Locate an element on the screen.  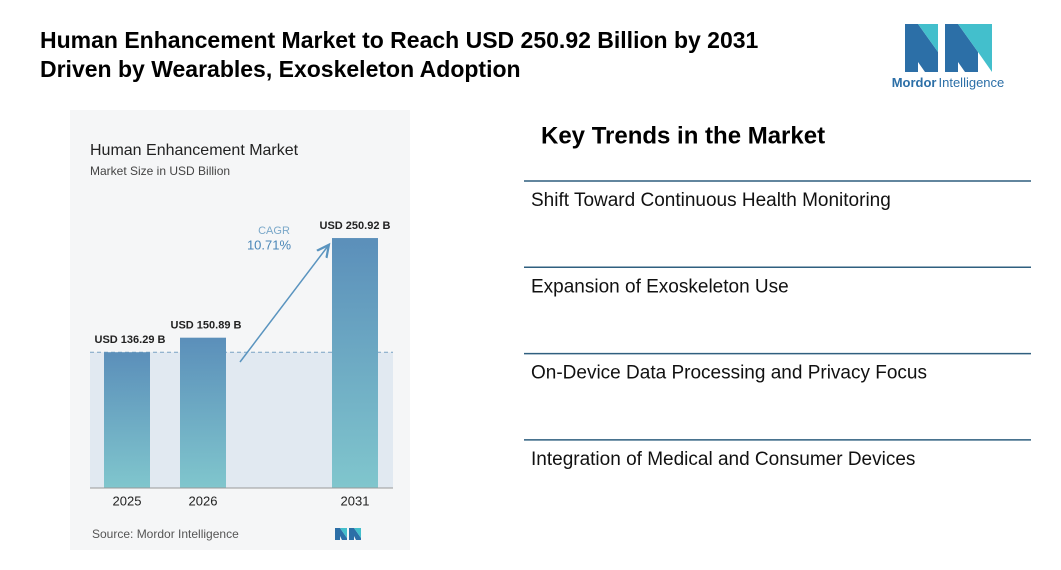
cagr-arrow is located at coordinates (283, 304).